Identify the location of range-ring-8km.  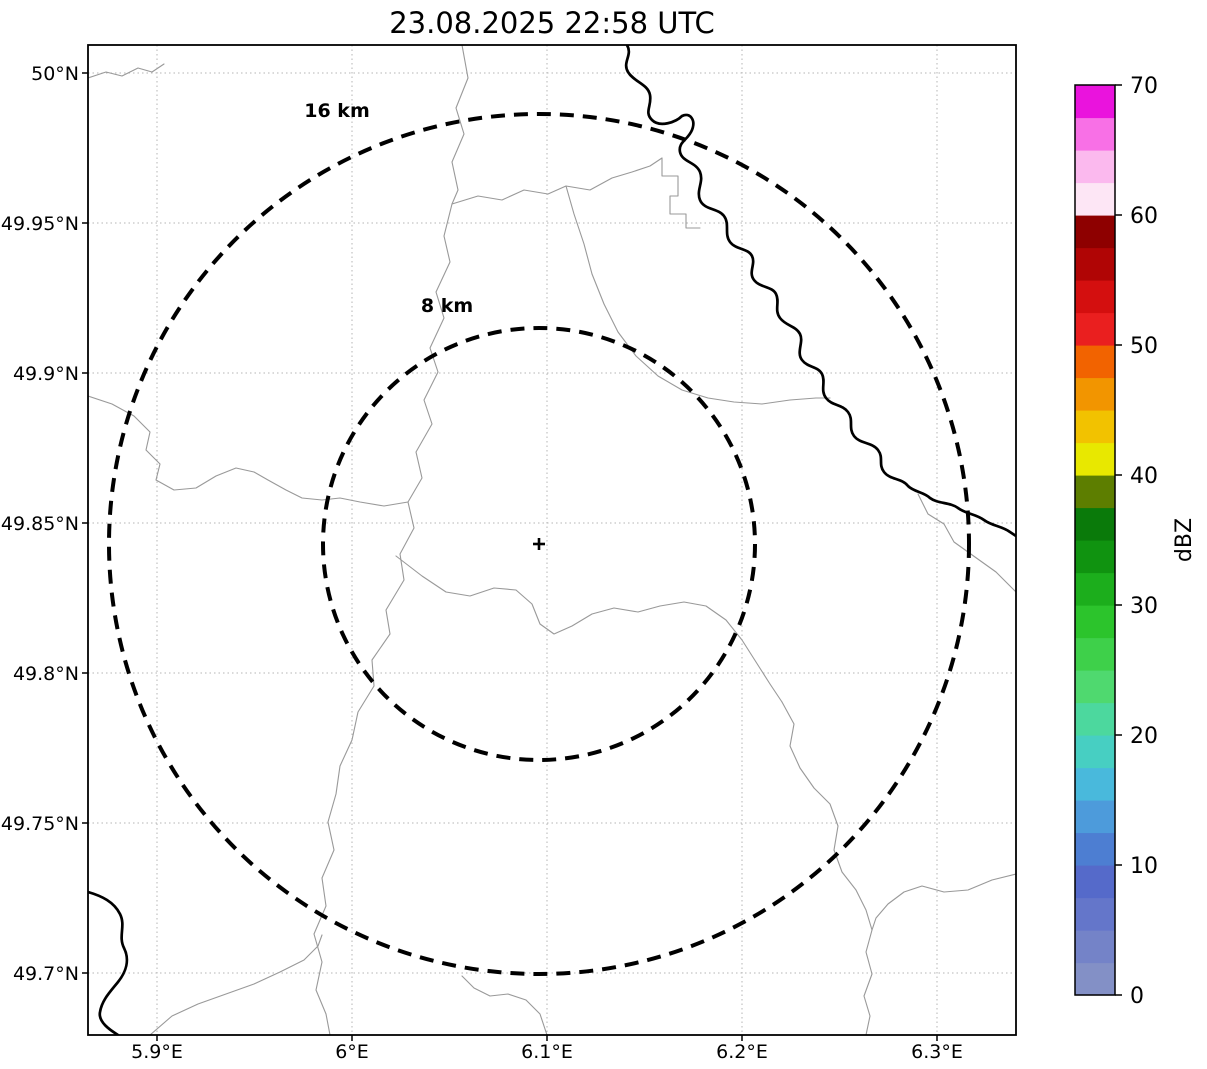
(539, 544).